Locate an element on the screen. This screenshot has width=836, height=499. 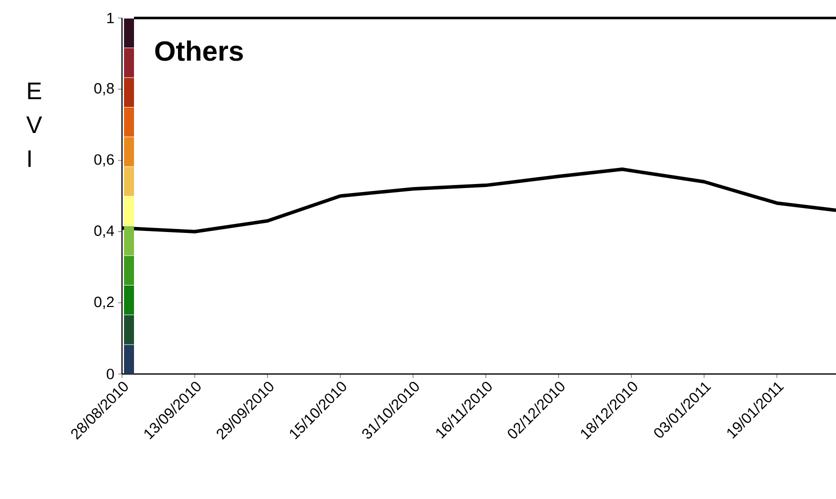
y-tick-label: 0,4 is located at coordinates (104, 231).